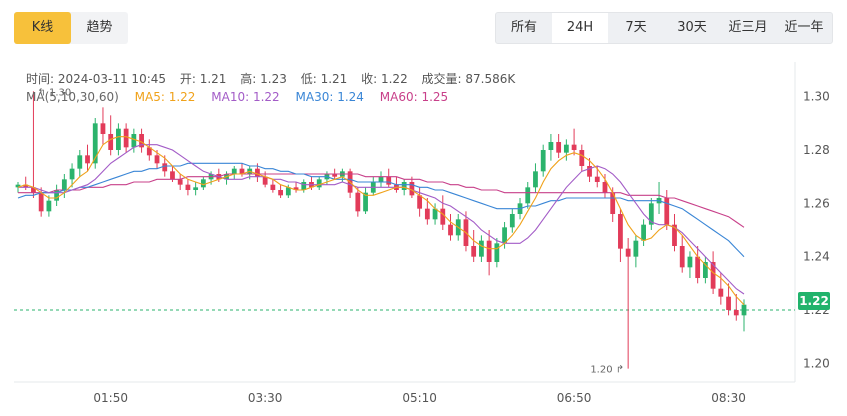 This screenshot has width=847, height=416. I want to click on low-label: 低: 1.21, so click(324, 79).